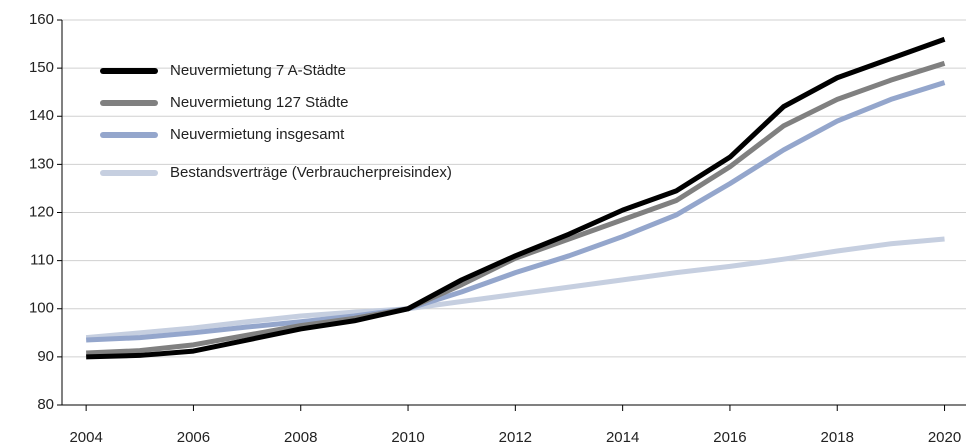 This screenshot has width=971, height=448. What do you see at coordinates (42, 260) in the screenshot?
I see `y-tick-label: 110` at bounding box center [42, 260].